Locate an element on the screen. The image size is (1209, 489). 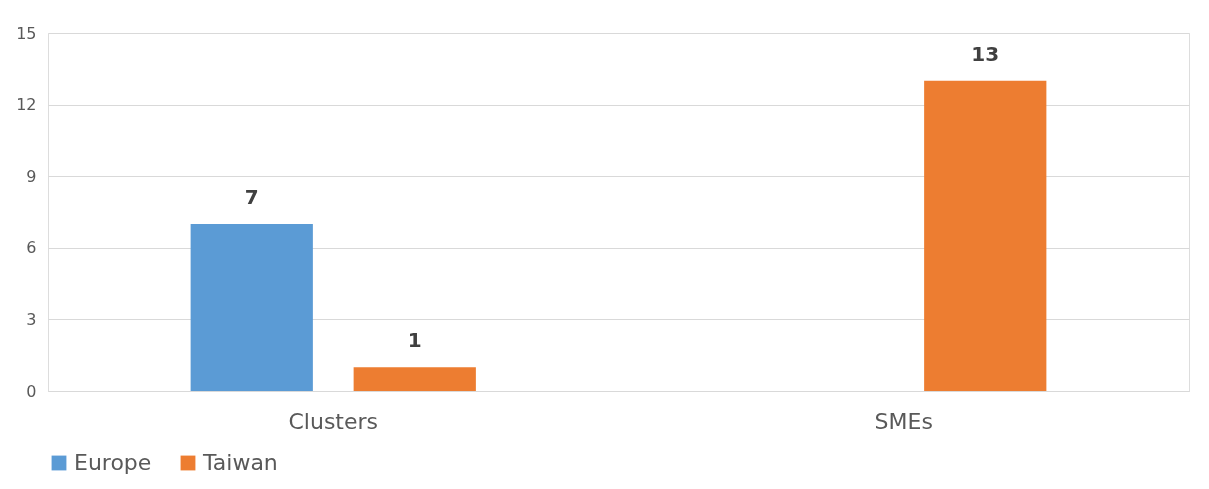
legend-label: Europe is located at coordinates (113, 462).